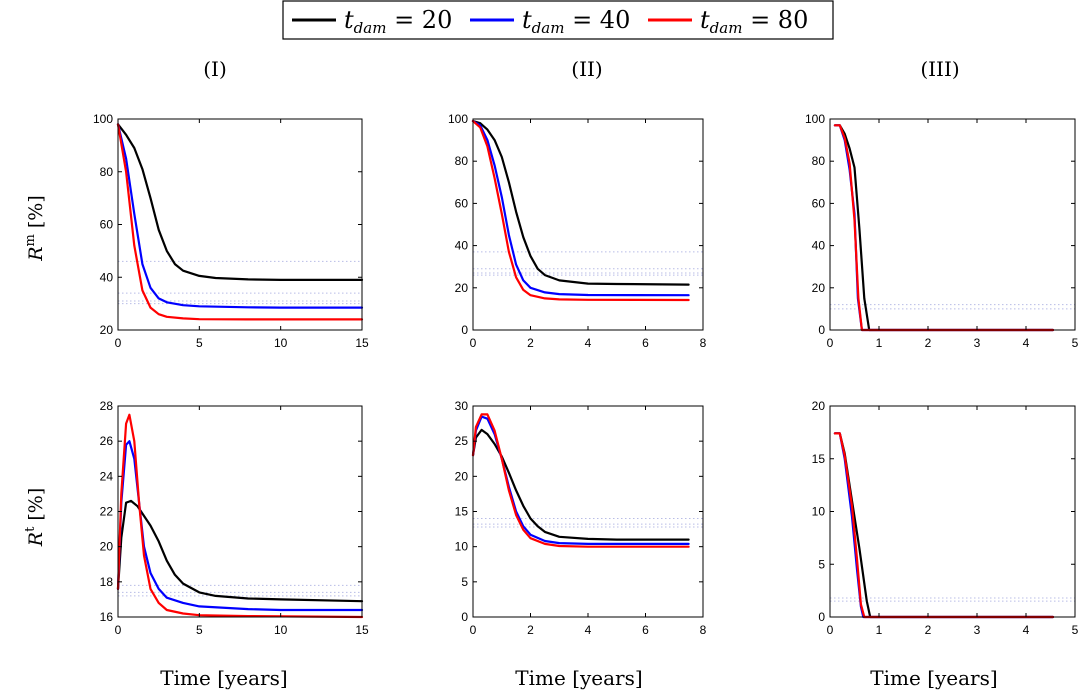  I want to click on row-label-rt: Rt [%], so click(35, 517).